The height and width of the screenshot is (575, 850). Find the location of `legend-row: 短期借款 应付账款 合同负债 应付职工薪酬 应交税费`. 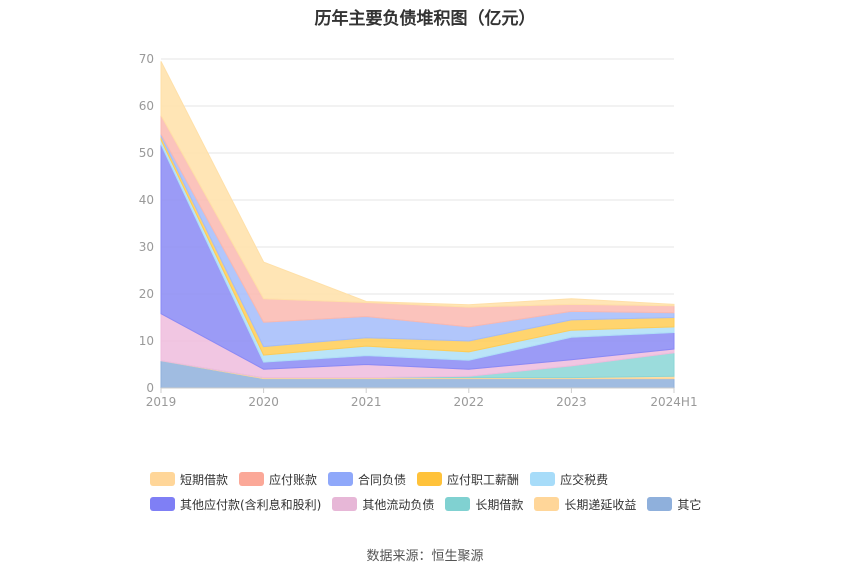

legend-row: 短期借款 应付账款 合同负债 应付职工薪酬 应交税费 is located at coordinates (450, 479).